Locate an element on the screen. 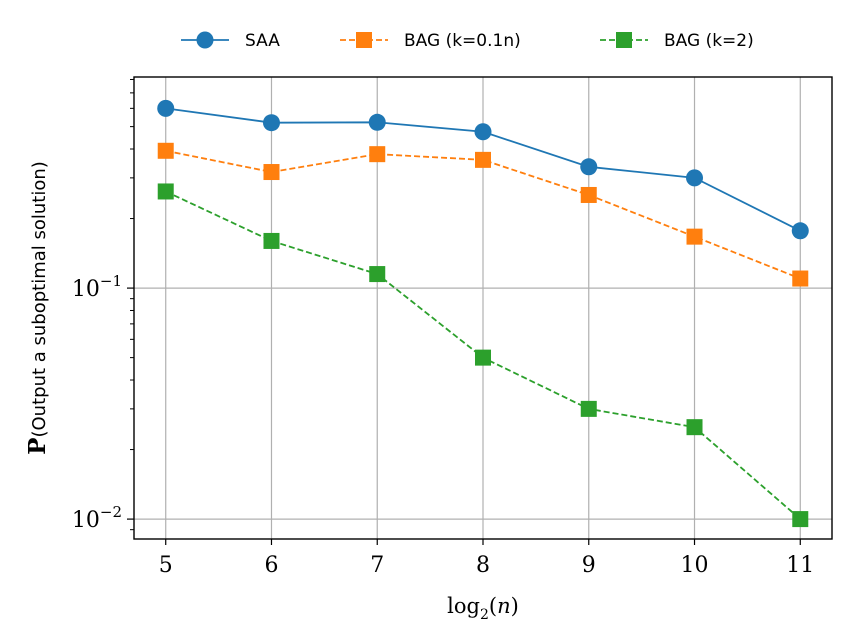 Image resolution: width=851 pixels, height=642 pixels. legend-label: BAG (k=0.1n) is located at coordinates (462, 41).